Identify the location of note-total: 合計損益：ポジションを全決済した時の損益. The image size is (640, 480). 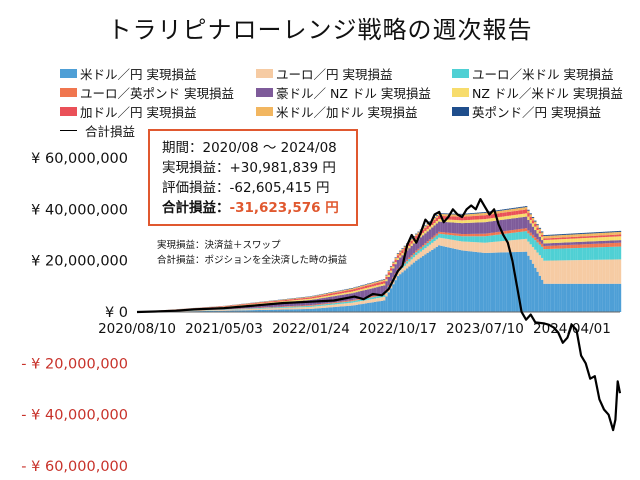
(252, 260).